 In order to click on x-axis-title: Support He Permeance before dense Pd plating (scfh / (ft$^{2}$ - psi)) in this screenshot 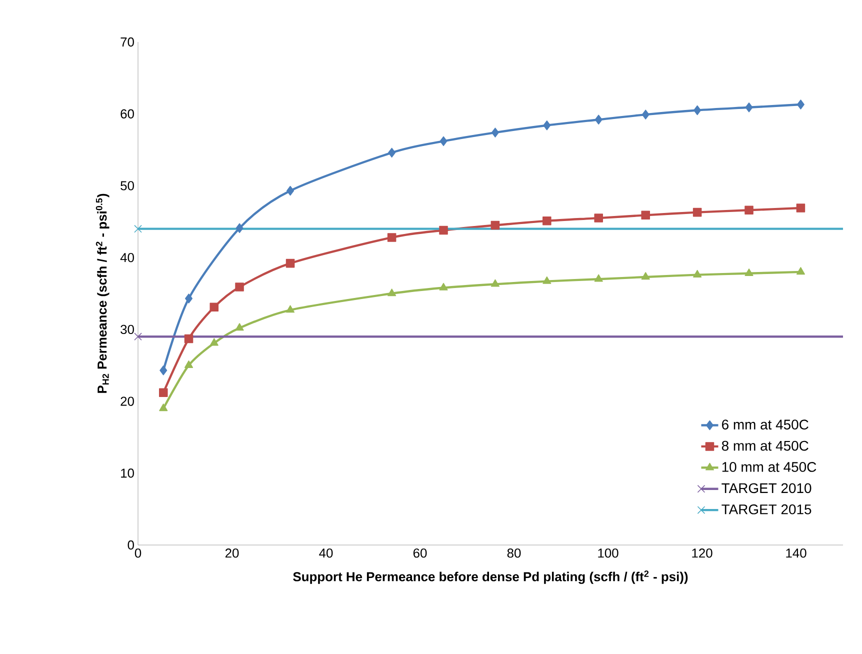, I will do `click(490, 577)`.